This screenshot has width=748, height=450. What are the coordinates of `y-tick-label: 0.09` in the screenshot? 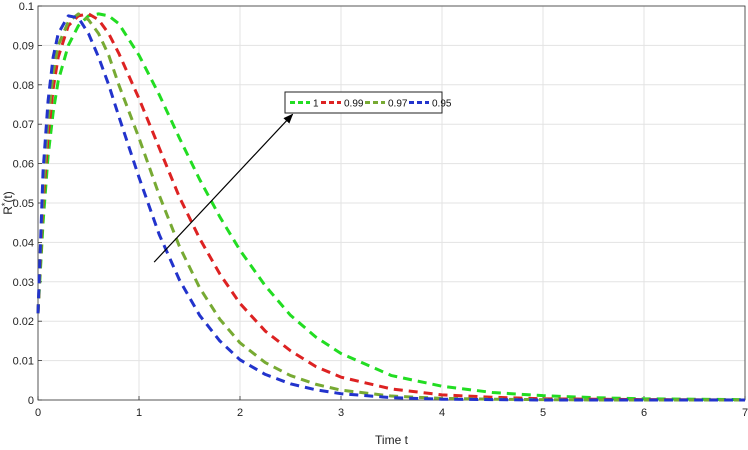 It's located at (23, 46).